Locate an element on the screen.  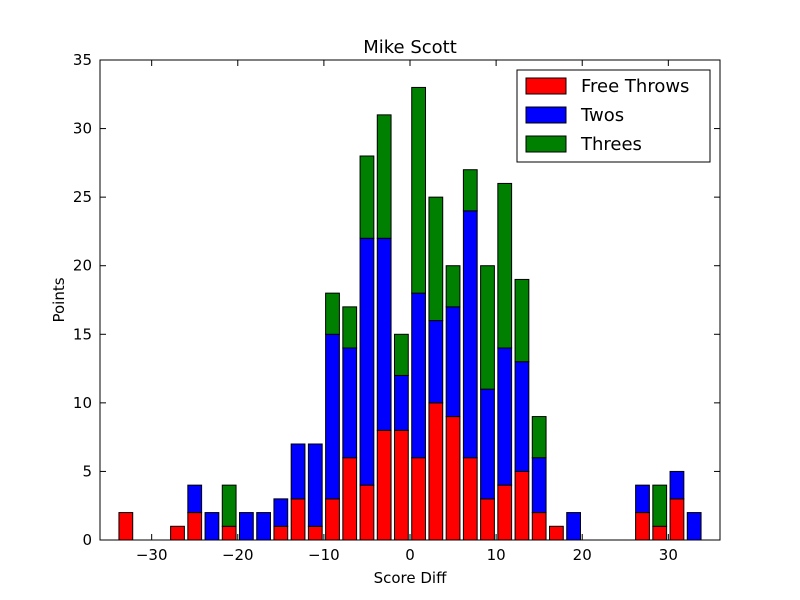
y-tick-label: 20 is located at coordinates (82, 266).